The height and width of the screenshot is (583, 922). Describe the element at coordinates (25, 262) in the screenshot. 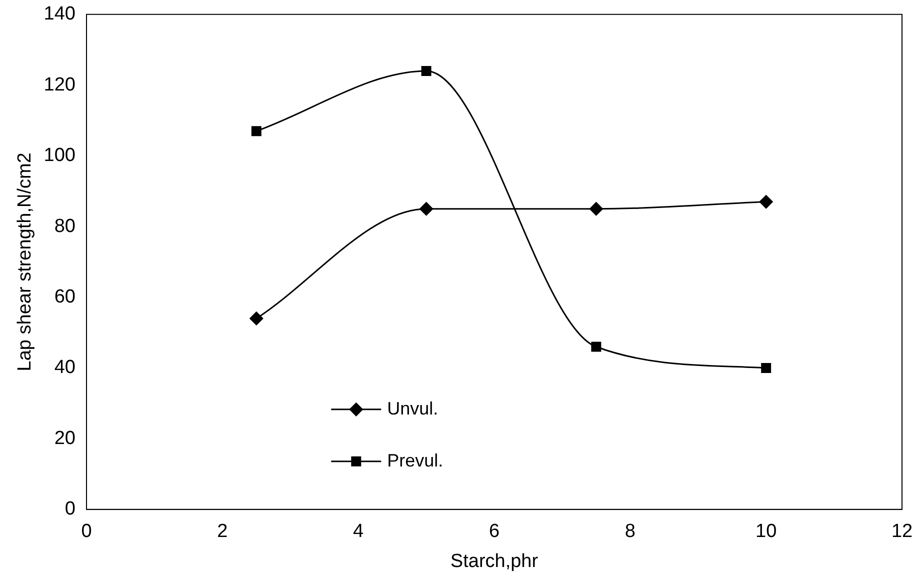

I see `y-axis-title: Lap shear strength,N/cm2` at that location.